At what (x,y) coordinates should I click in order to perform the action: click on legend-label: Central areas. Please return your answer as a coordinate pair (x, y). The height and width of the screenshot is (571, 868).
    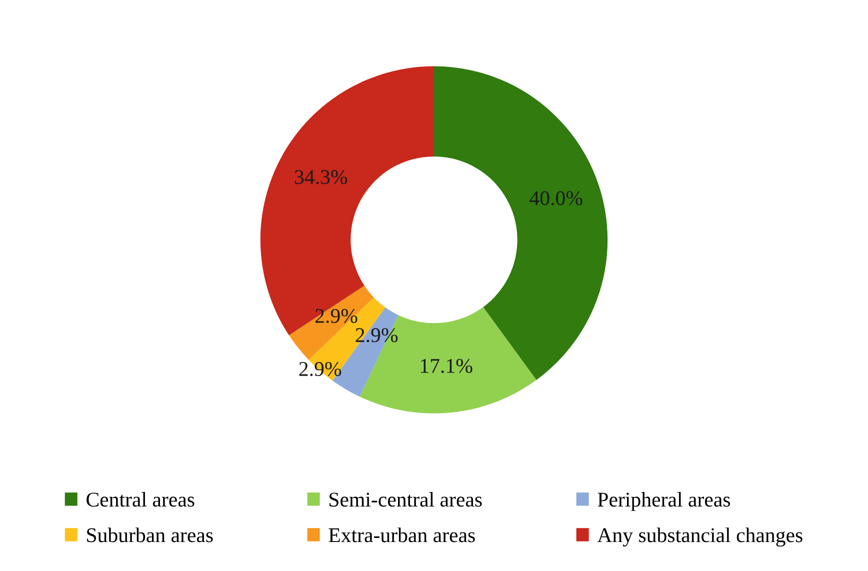
    Looking at the image, I should click on (140, 499).